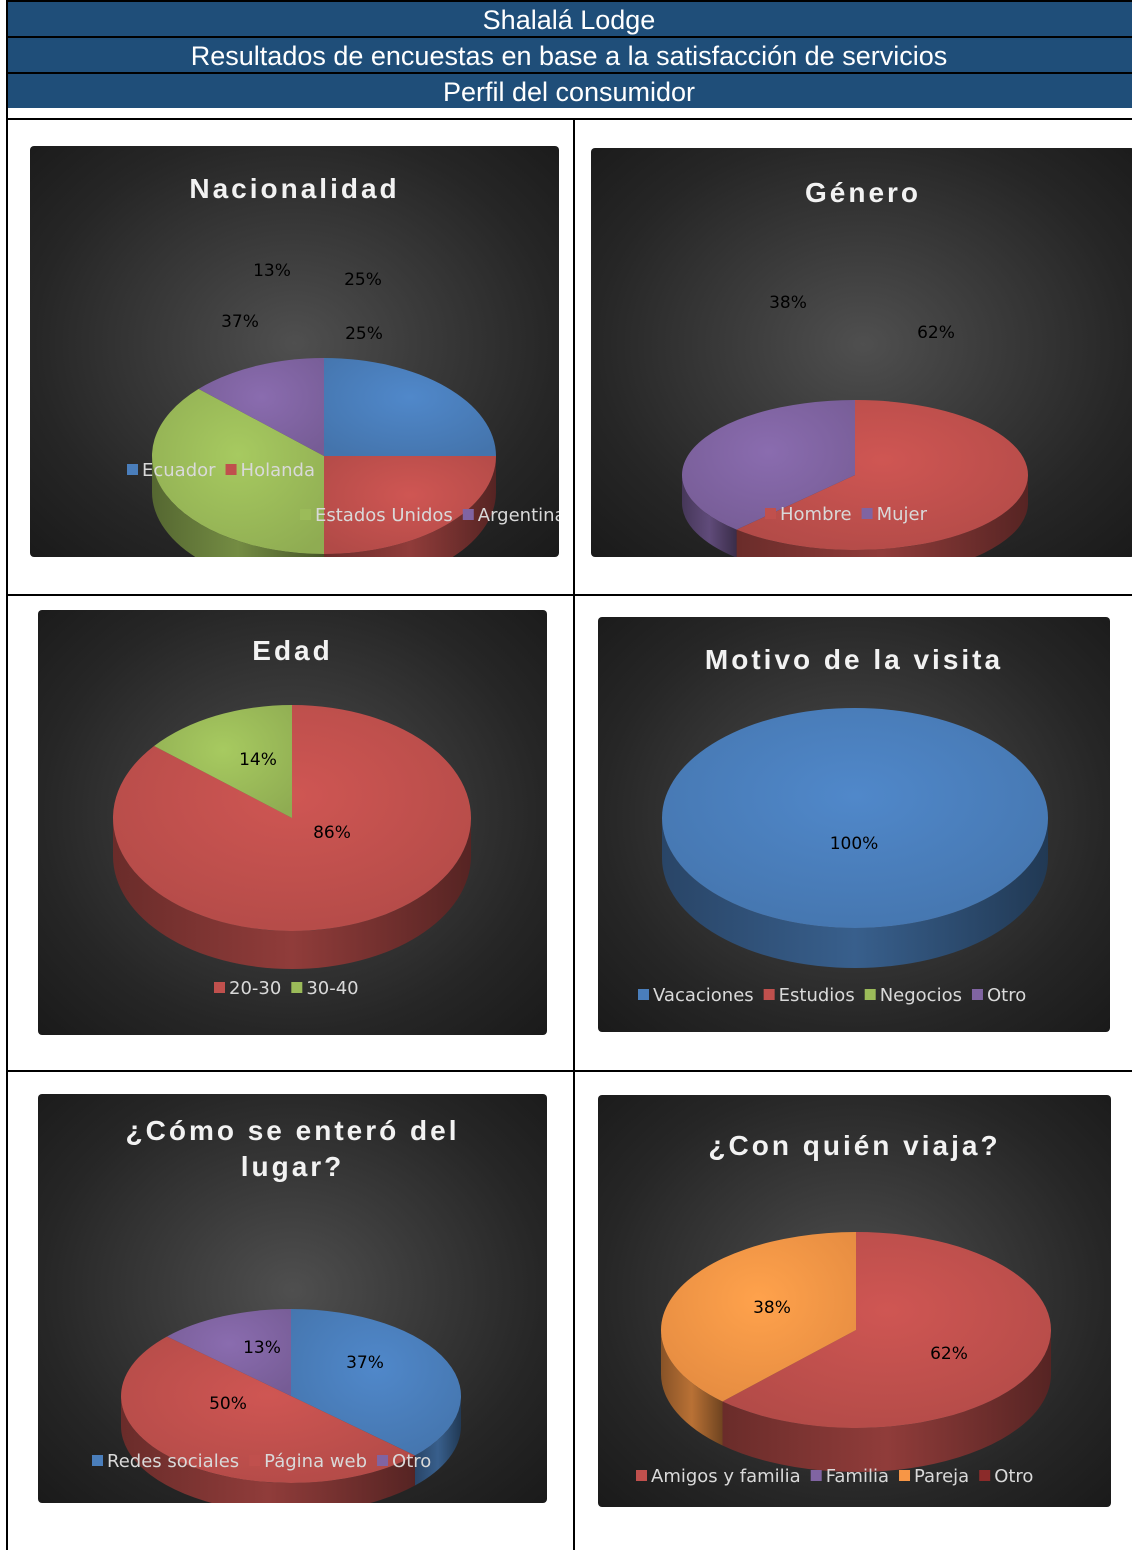  Describe the element at coordinates (816, 1475) in the screenshot. I see `legend-swatch-familia` at that location.